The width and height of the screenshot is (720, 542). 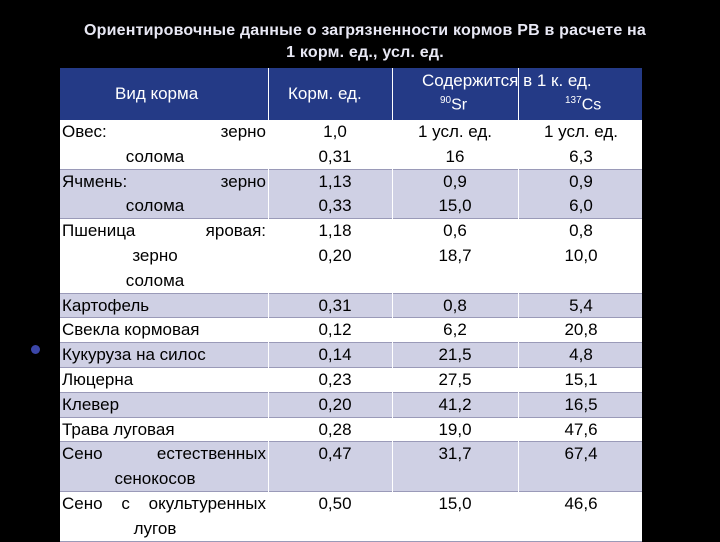 What do you see at coordinates (164, 231) in the screenshot?
I see `feed-name: Пшеница яровая:` at bounding box center [164, 231].